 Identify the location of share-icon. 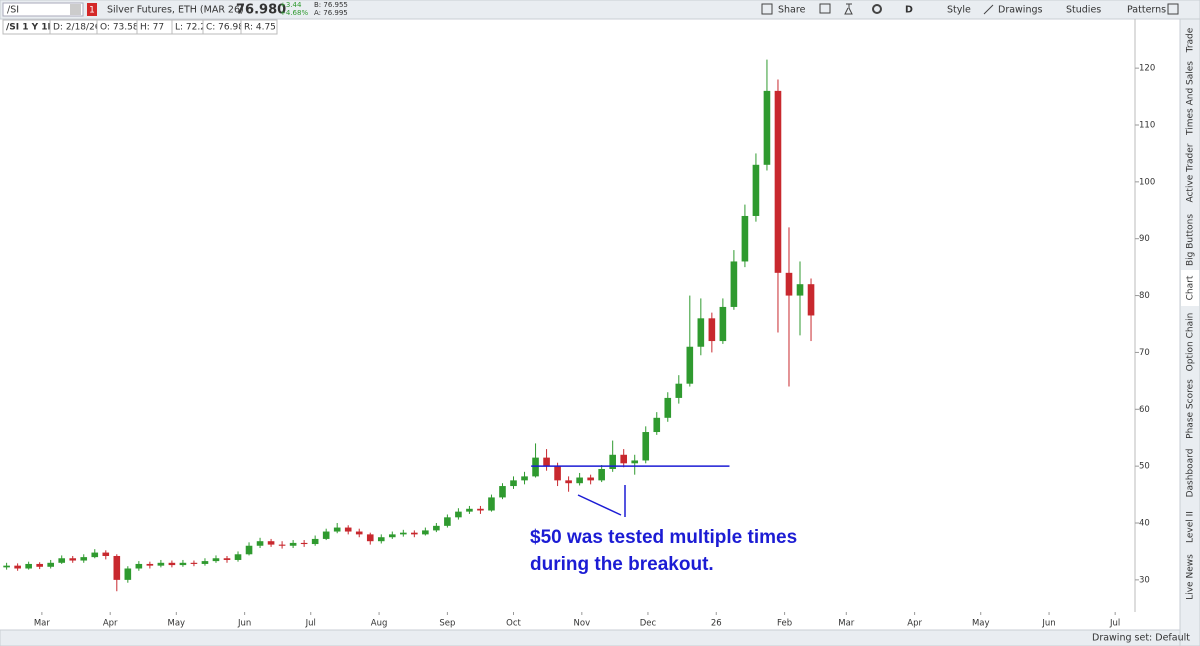
(767, 9).